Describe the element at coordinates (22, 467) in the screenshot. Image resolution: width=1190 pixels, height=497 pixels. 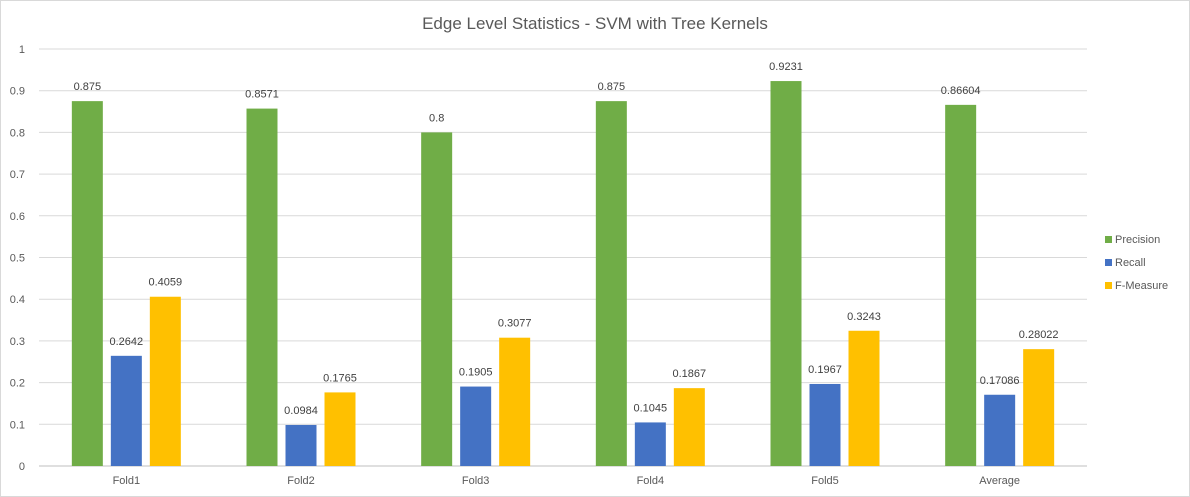
I see `y-tick-label: 0` at that location.